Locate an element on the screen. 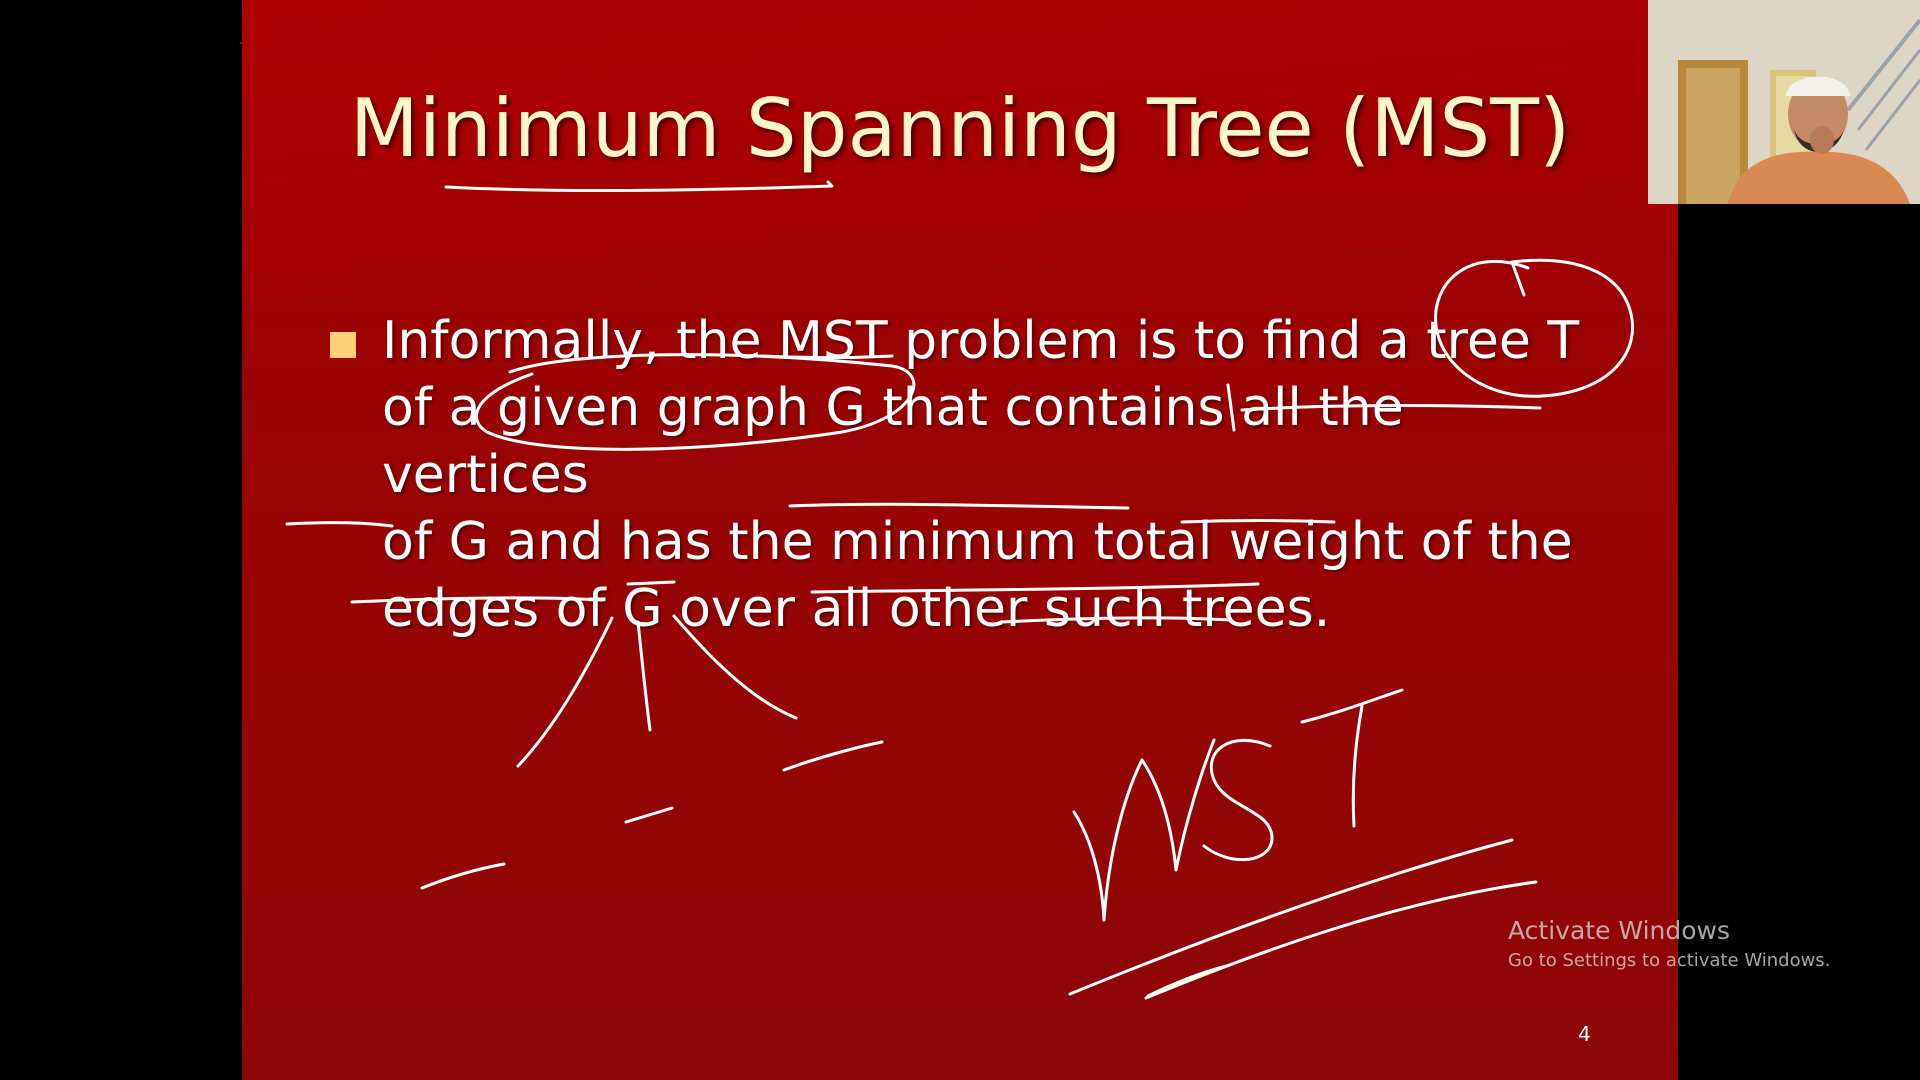 The width and height of the screenshot is (1920, 1080). ink-letter-t-stem is located at coordinates (1357, 766).